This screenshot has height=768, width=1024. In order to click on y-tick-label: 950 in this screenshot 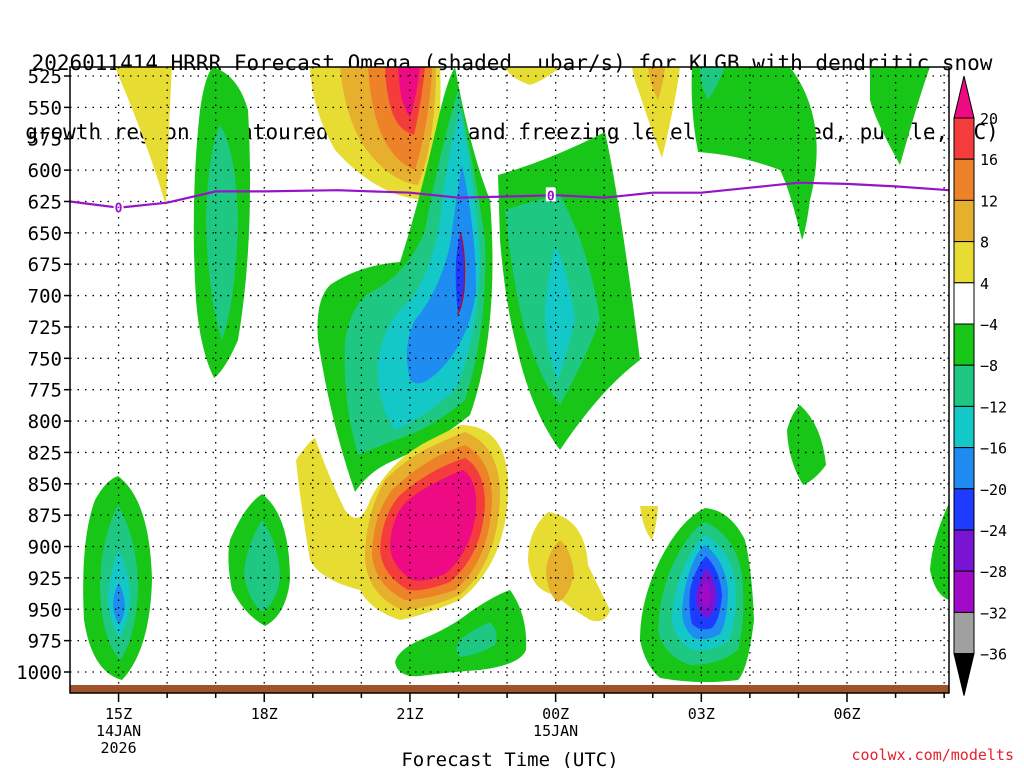, I will do `click(45, 610)`.